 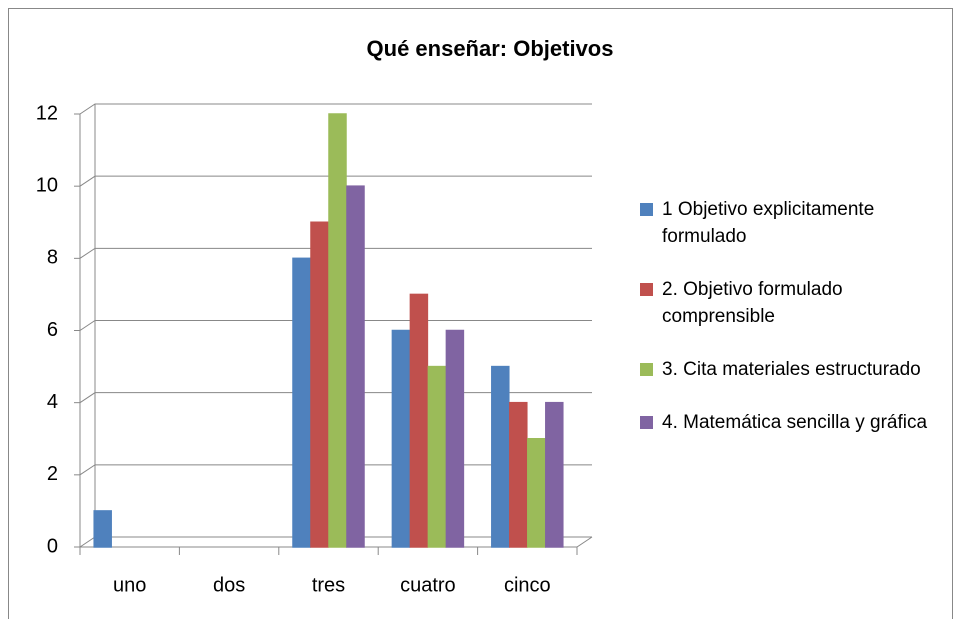 I want to click on legend-label: 2. Objetivo formulado comprensible, so click(x=752, y=303).